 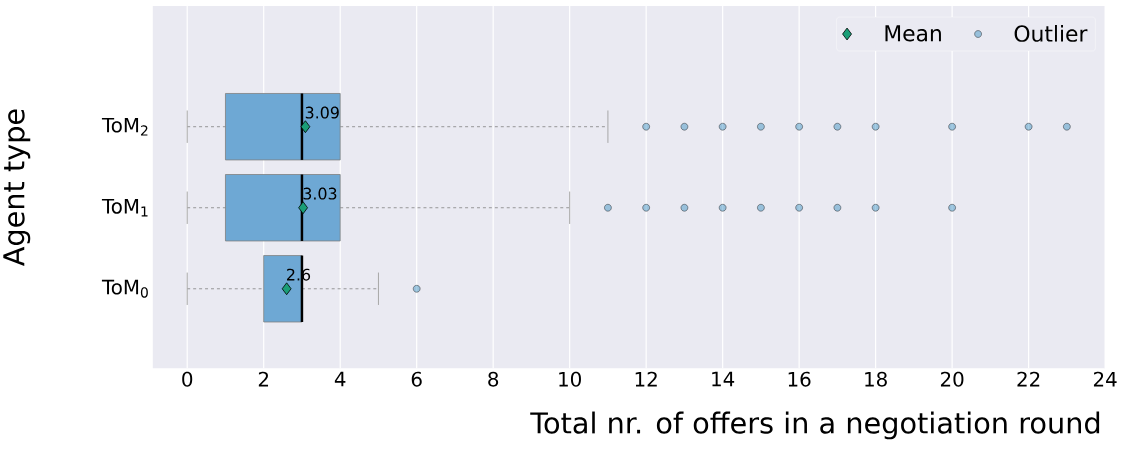 I want to click on x-tick-label: 24, so click(x=1105, y=379).